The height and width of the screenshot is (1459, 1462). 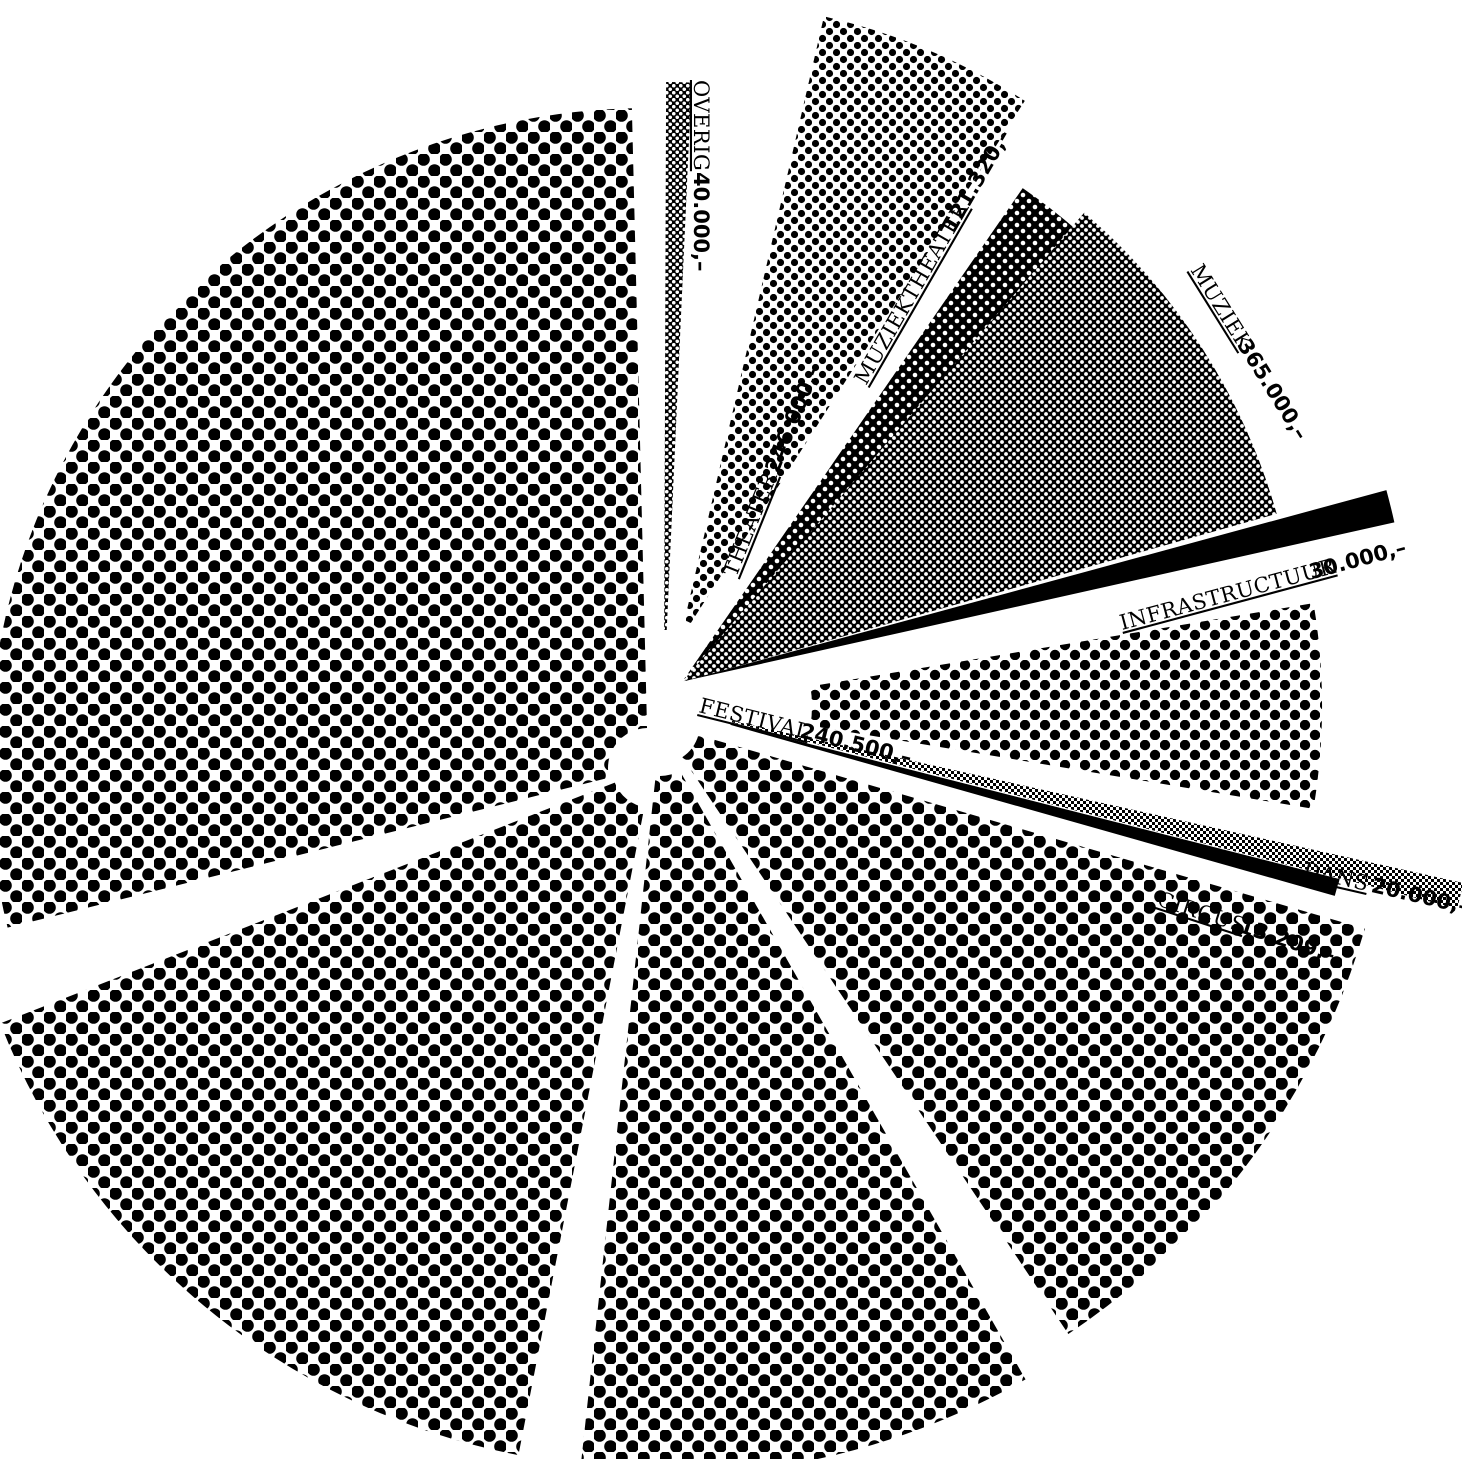 What do you see at coordinates (1039, 586) in the screenshot?
I see `pie-slice-infrastructuur` at bounding box center [1039, 586].